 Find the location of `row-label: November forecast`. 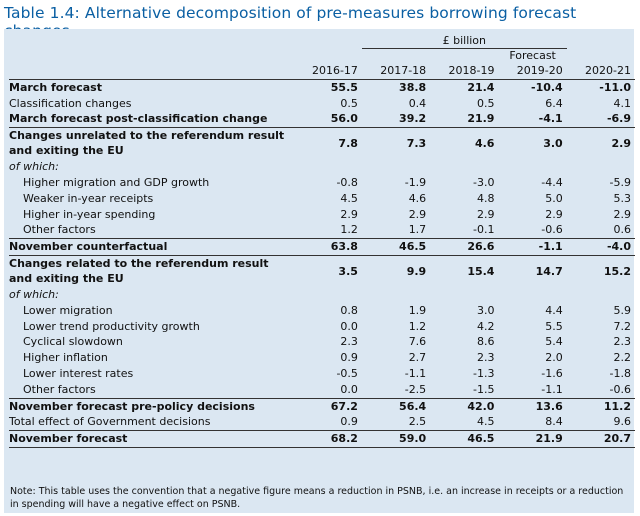

row-label: November forecast is located at coordinates (151, 439).